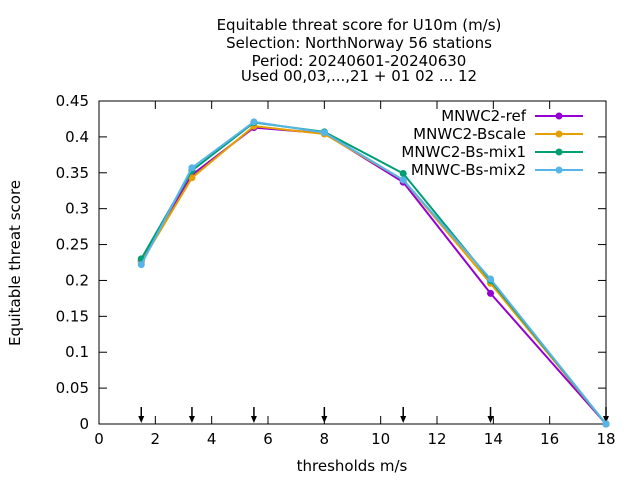 This screenshot has width=640, height=480. What do you see at coordinates (84, 424) in the screenshot?
I see `y-tick-label: 0` at bounding box center [84, 424].